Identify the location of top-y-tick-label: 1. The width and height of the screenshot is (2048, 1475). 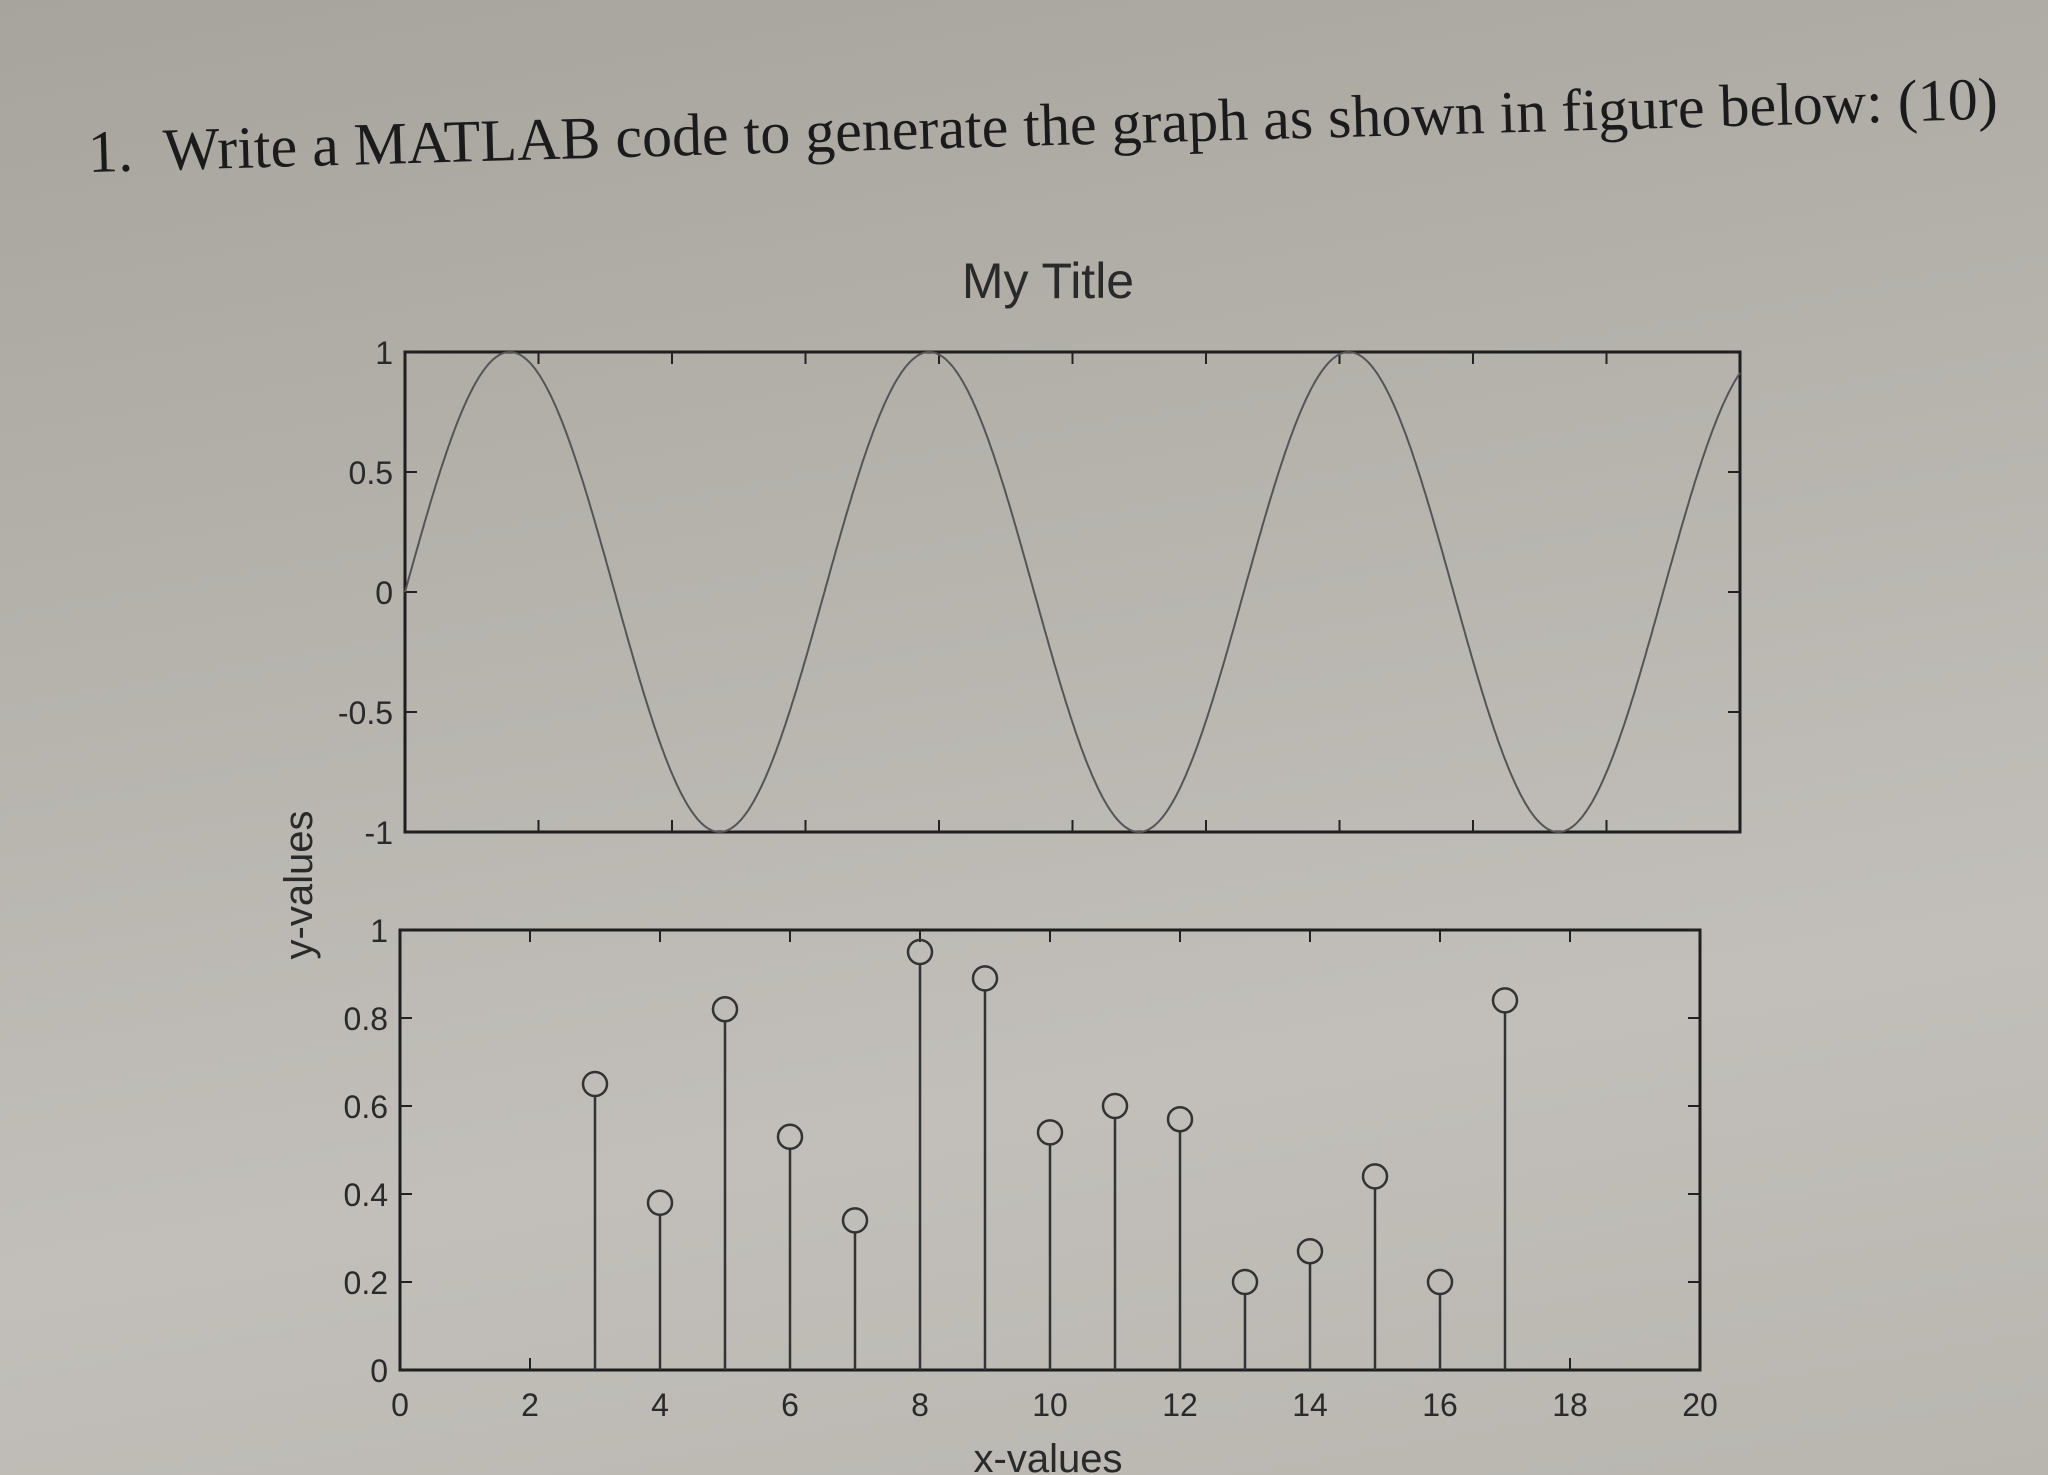
(384, 353).